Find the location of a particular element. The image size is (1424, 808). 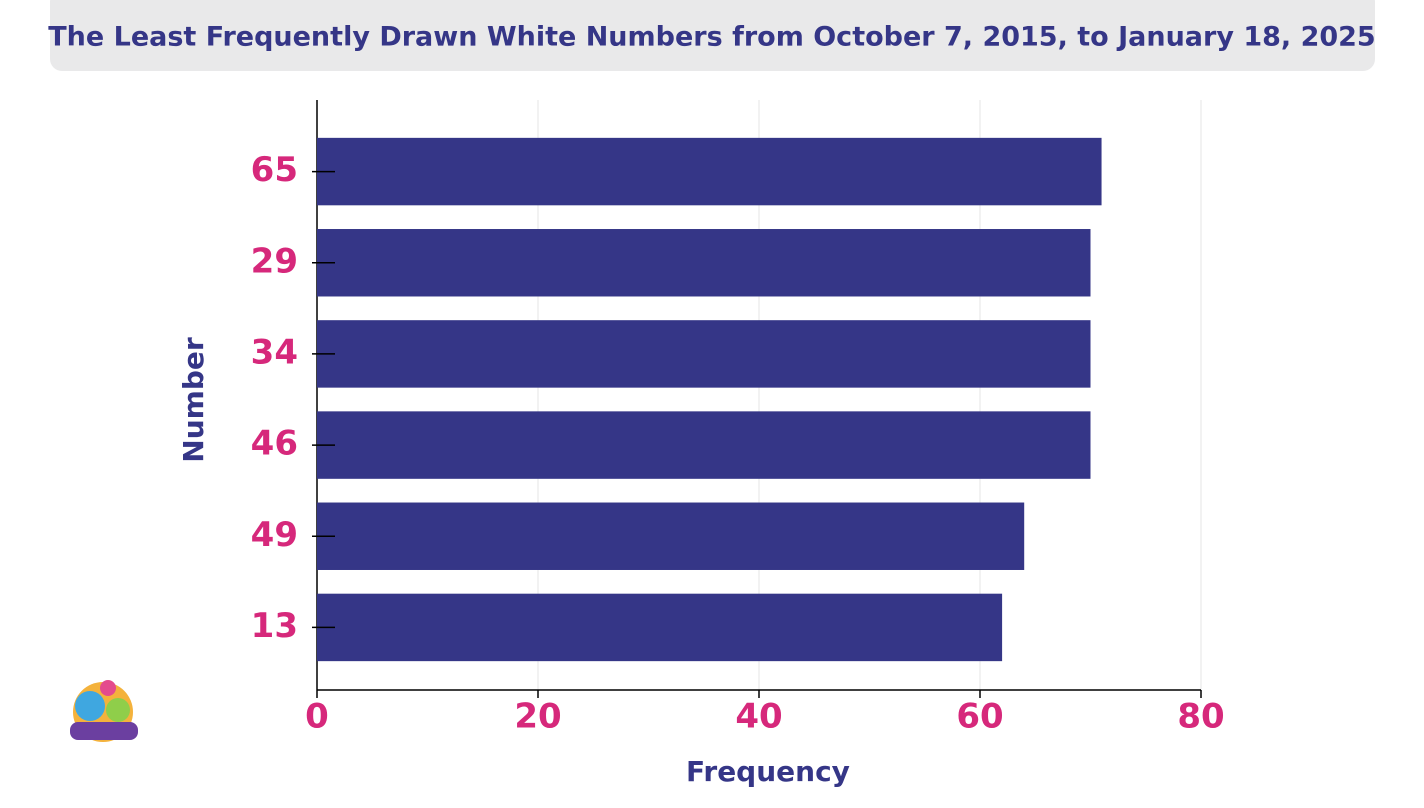

x-tick-label: 0 is located at coordinates (317, 717).